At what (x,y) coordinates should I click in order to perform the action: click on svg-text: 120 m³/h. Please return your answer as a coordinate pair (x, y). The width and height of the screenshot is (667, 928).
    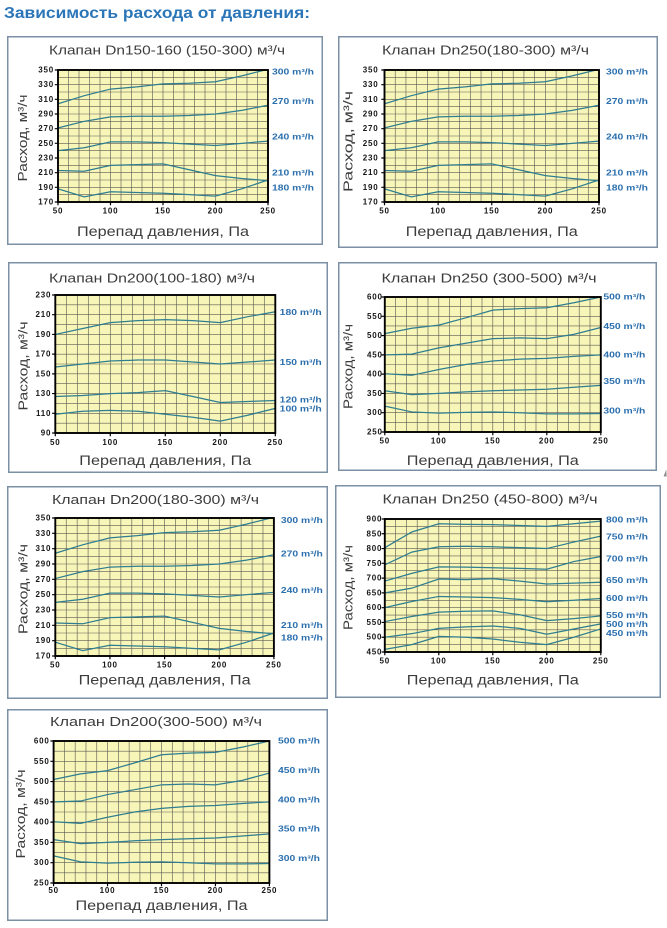
    Looking at the image, I should click on (301, 400).